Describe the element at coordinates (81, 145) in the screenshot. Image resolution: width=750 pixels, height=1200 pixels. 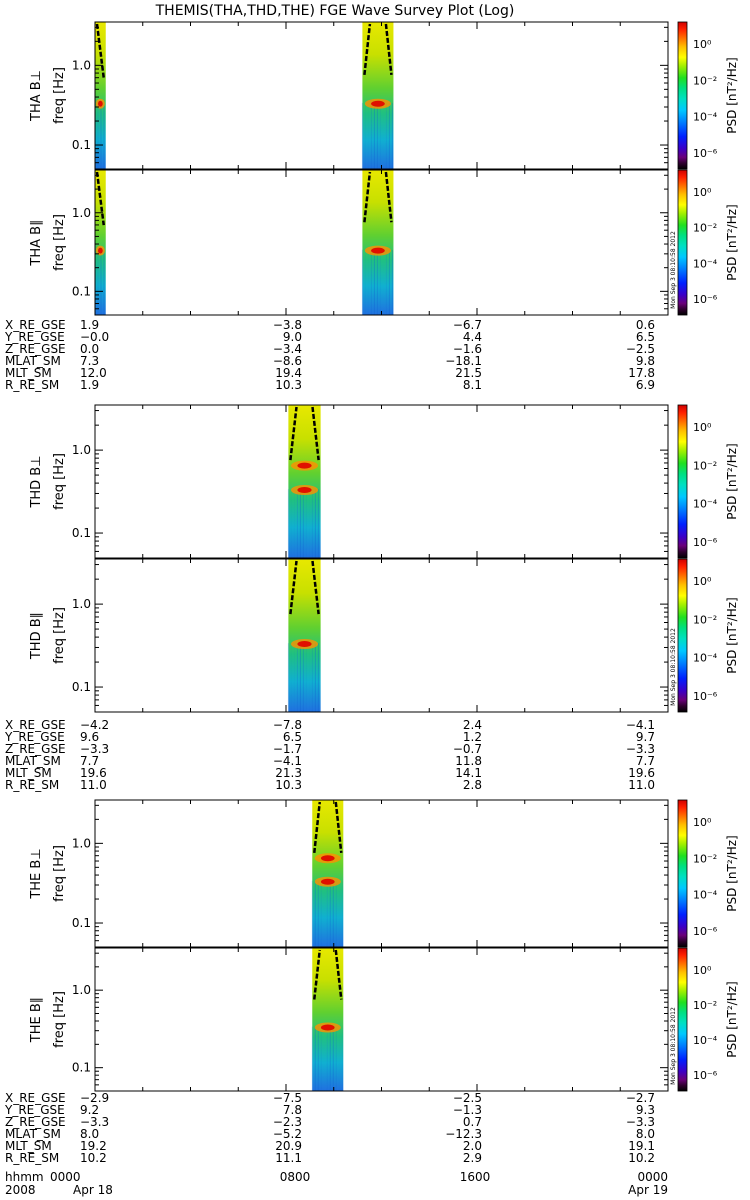
I see `y-tick-label: 0.1` at that location.